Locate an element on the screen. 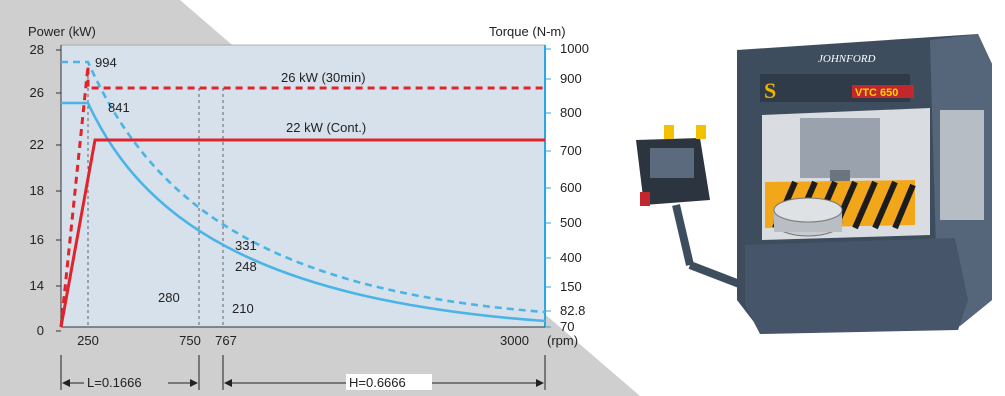  annotation-280: 280 is located at coordinates (169, 297).